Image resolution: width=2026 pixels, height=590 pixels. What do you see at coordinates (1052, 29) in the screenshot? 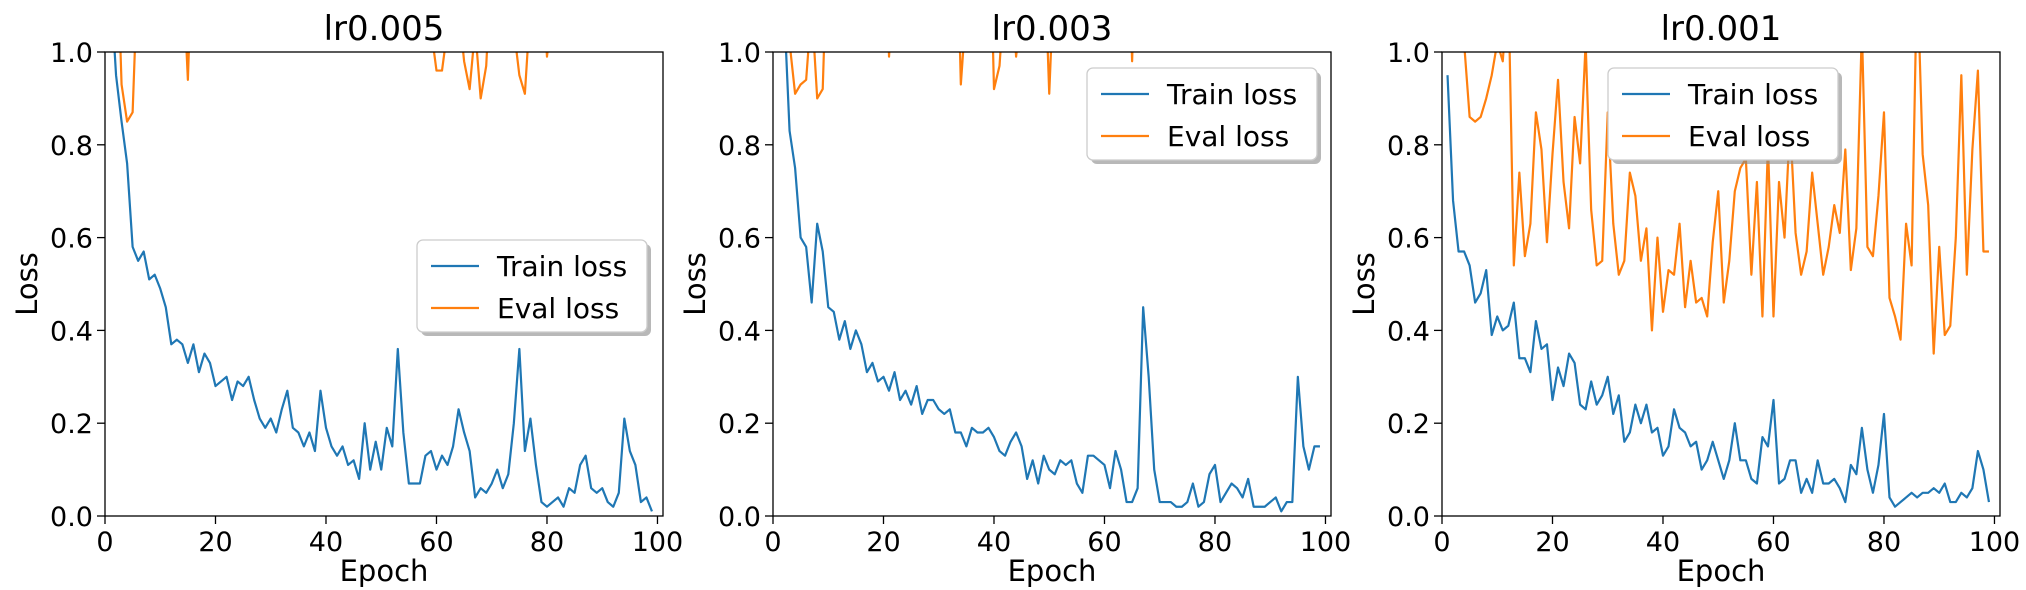
I see `chart-title: lr0.003` at bounding box center [1052, 29].